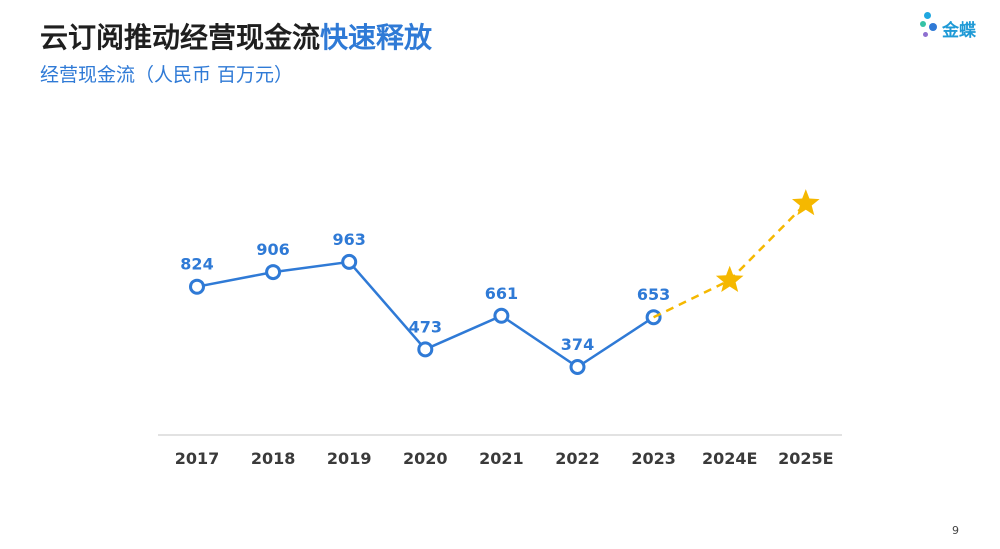 This screenshot has height=549, width=1000. I want to click on x-tick-label: 2024E, so click(729, 458).